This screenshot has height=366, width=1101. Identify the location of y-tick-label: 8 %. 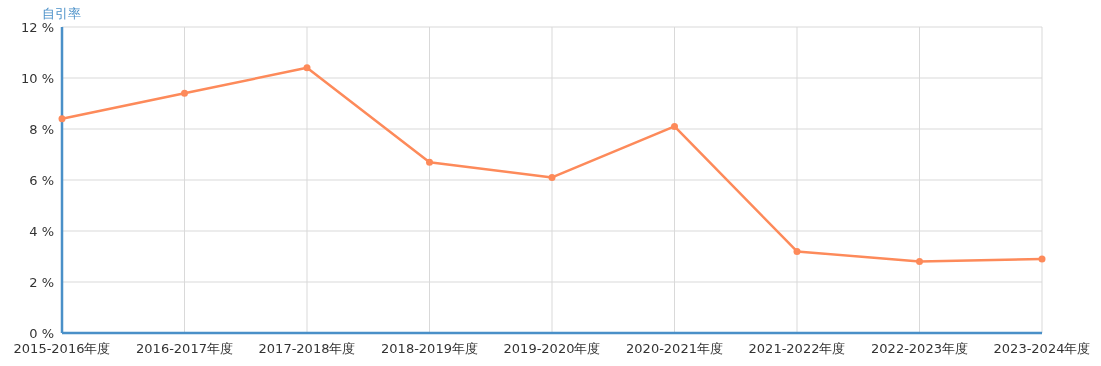
(41, 129).